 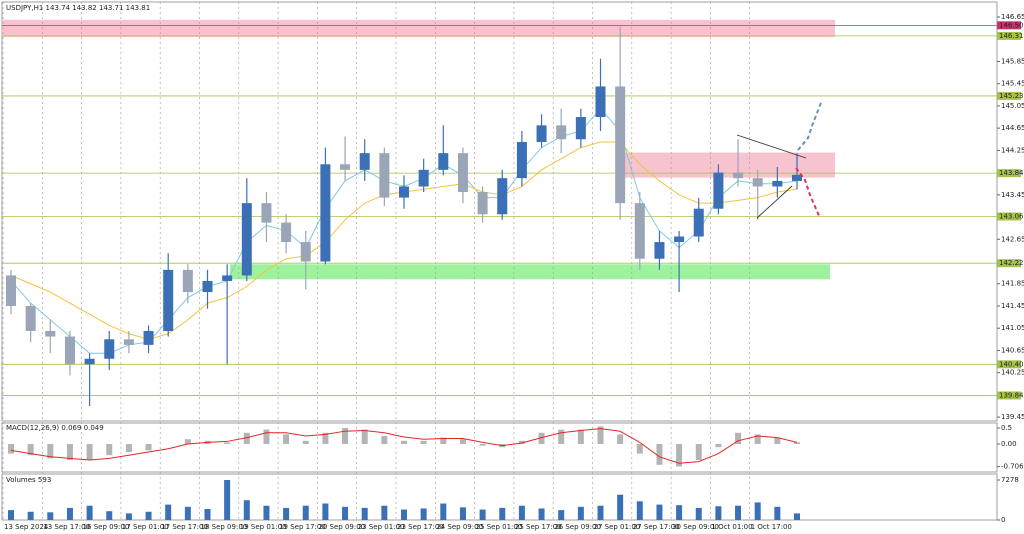 I want to click on x-tick-label: 23 Sep 01:00, so click(x=381, y=527).